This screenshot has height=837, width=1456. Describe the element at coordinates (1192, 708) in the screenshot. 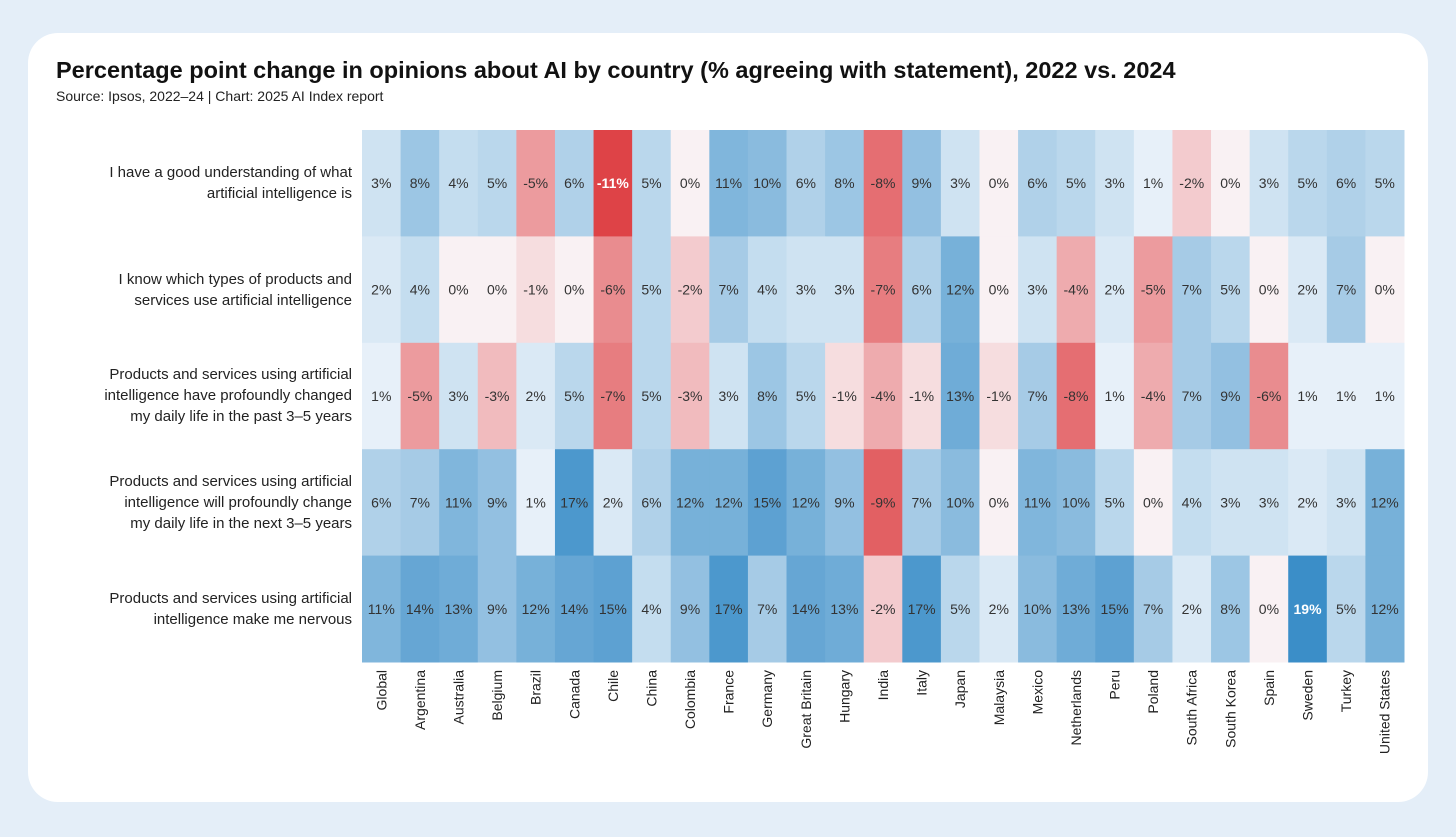

I see `x-tick-label: South Africa` at that location.